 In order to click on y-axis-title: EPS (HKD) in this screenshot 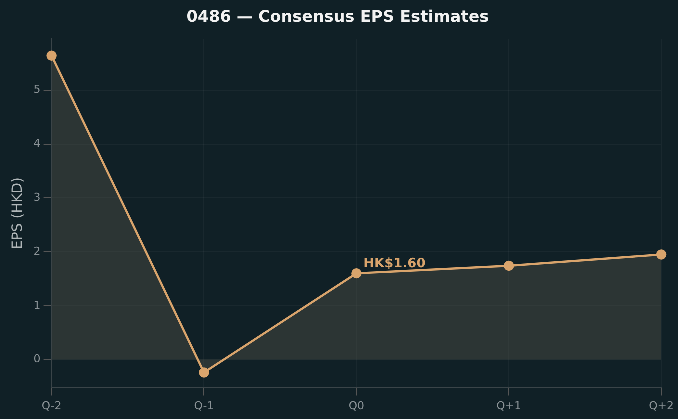, I will do `click(18, 213)`.